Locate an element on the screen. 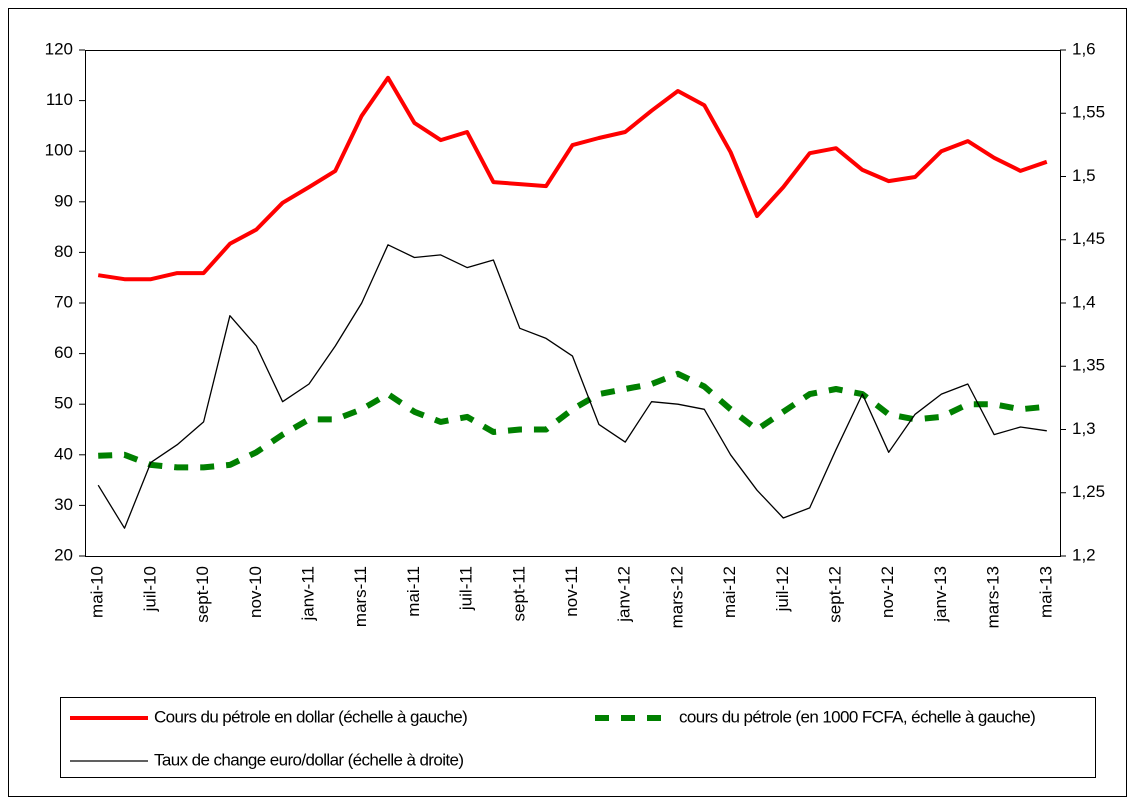  x-tick-label: nov-10 is located at coordinates (255, 592).